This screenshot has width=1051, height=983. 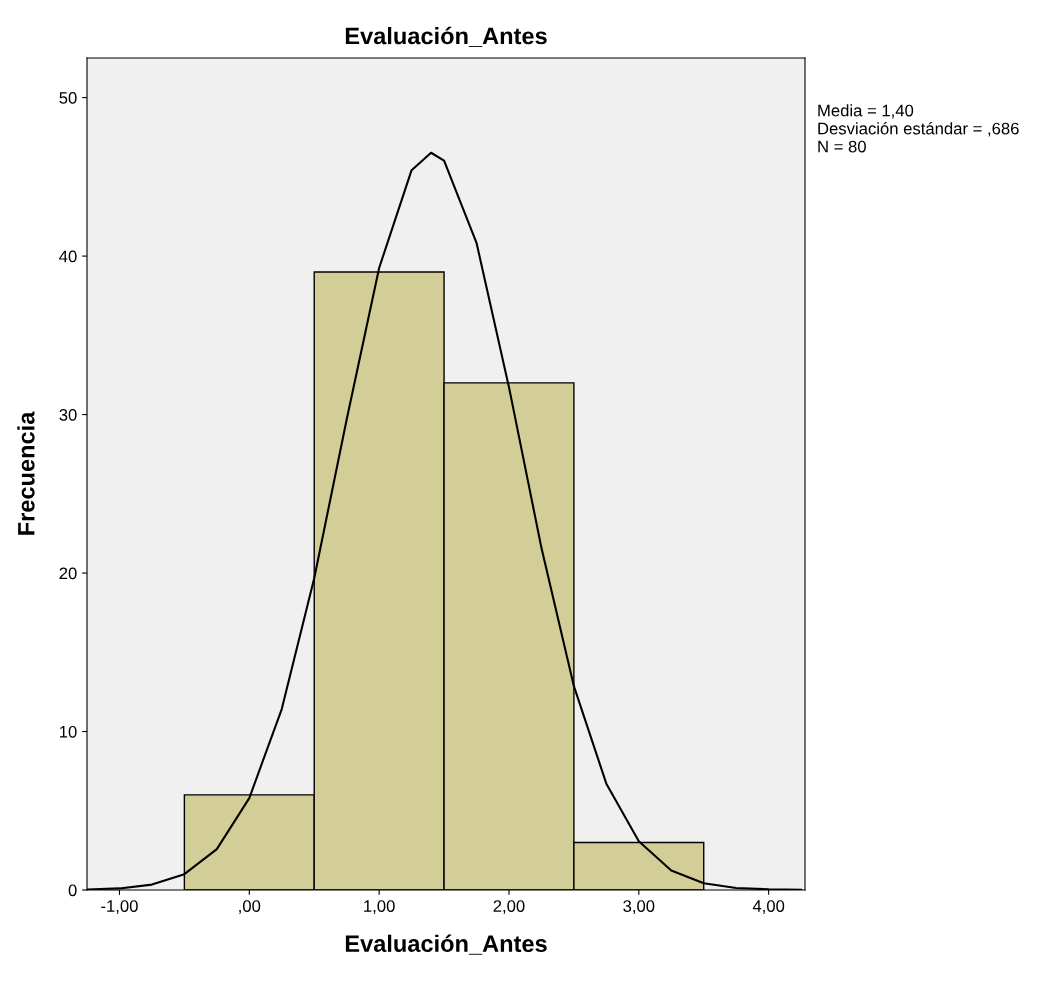 What do you see at coordinates (26, 473) in the screenshot?
I see `y-axis-title: Frecuencia` at bounding box center [26, 473].